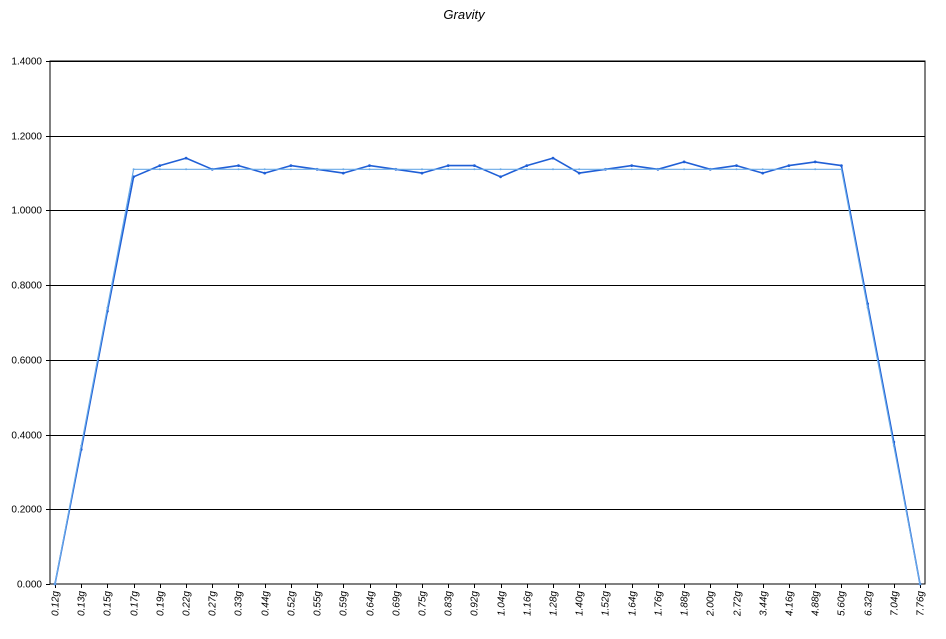 Image resolution: width=946 pixels, height=639 pixels. I want to click on x-tick-label: 0.75g, so click(423, 603).